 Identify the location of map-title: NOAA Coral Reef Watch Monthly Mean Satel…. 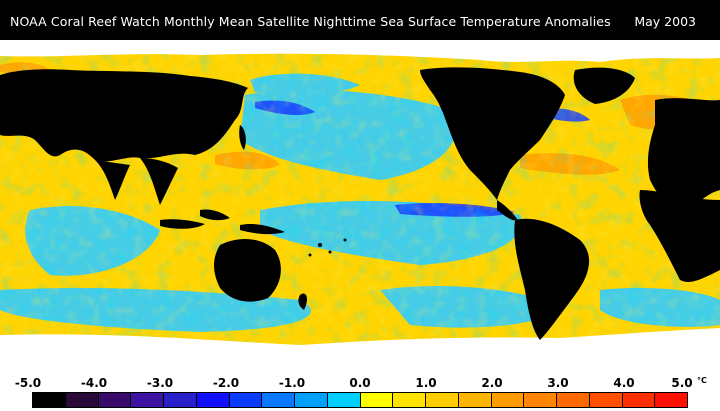
(310, 21).